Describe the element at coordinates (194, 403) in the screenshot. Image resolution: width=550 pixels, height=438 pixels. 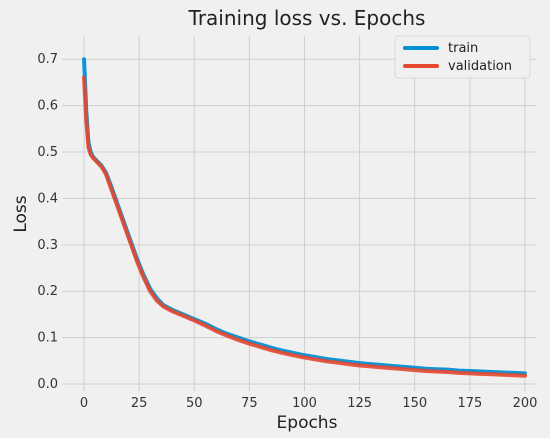
I see `x-tick-label: 50` at that location.